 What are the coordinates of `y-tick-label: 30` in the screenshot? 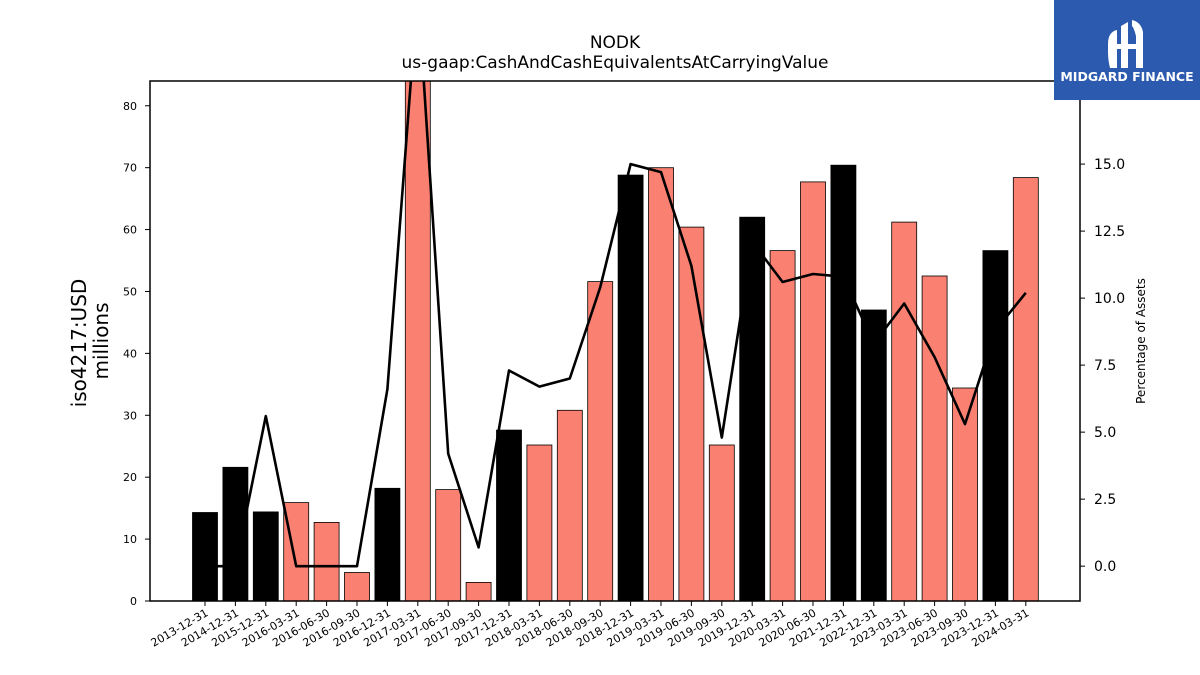 It's located at (130, 415).